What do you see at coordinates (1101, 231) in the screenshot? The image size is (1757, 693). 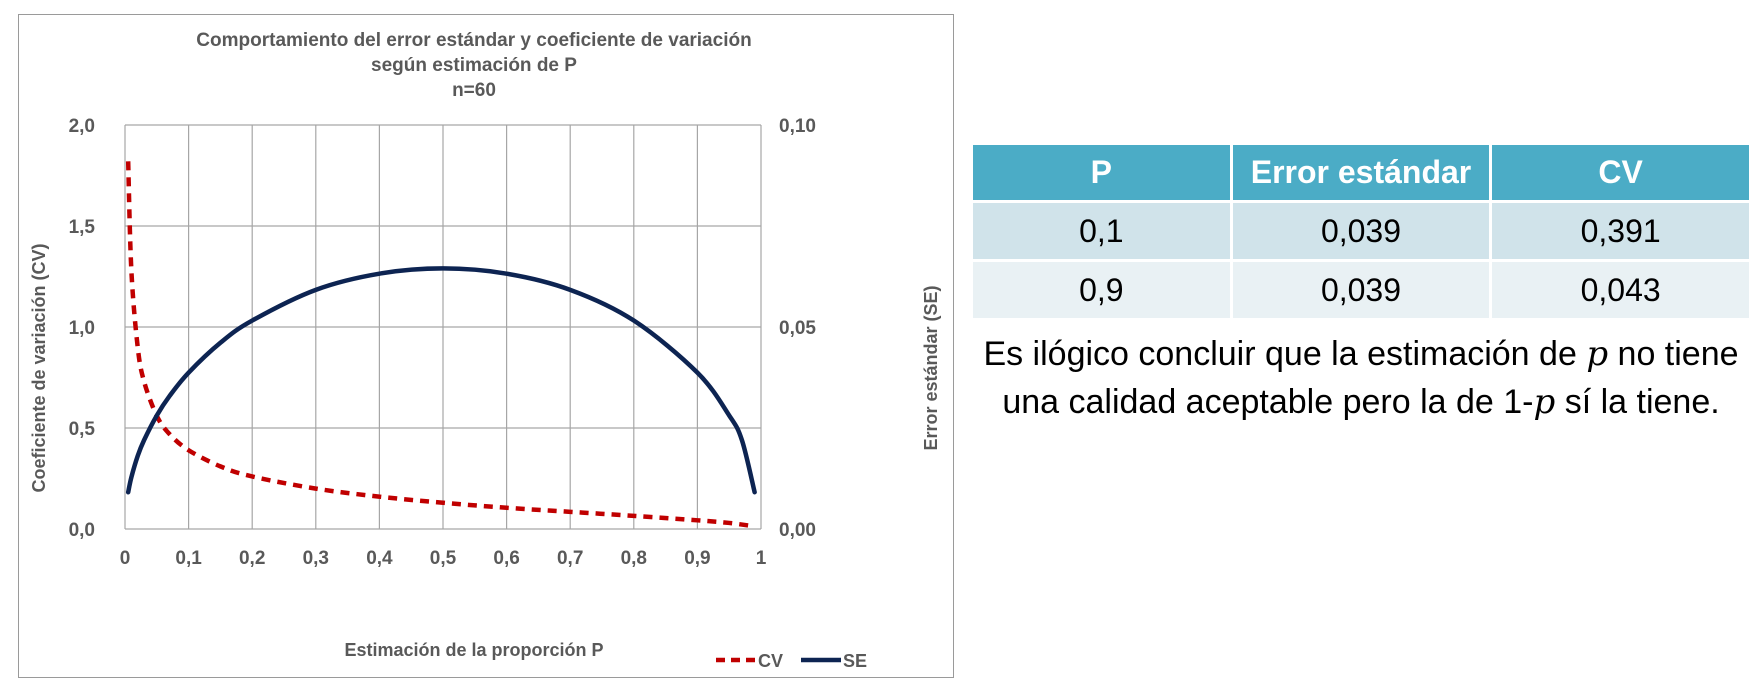 I see `cell-p: 0,1` at bounding box center [1101, 231].